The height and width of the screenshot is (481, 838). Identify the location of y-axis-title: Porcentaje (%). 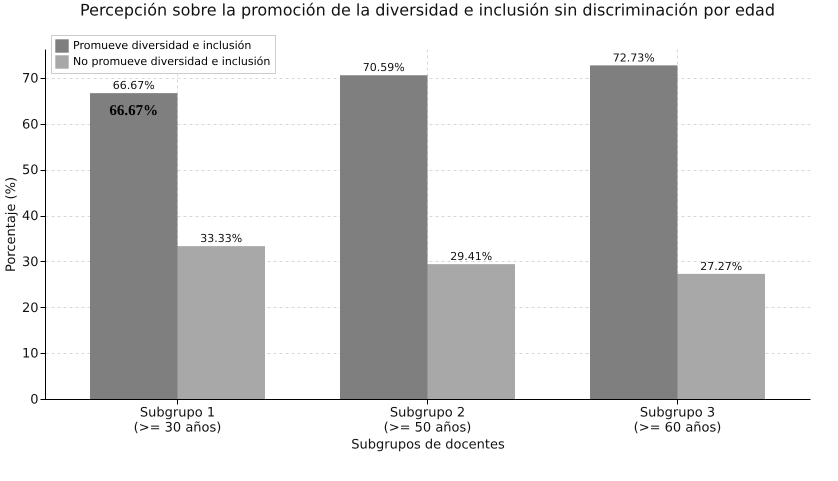
(11, 224).